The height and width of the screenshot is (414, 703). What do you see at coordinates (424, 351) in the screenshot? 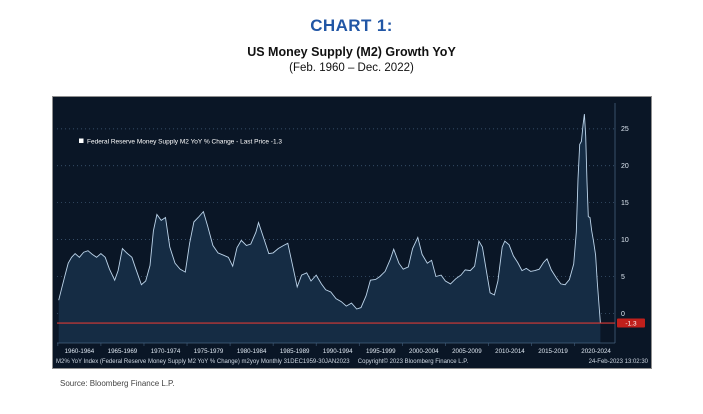
I see `x-axis-tick-label: 2000-2004` at bounding box center [424, 351].